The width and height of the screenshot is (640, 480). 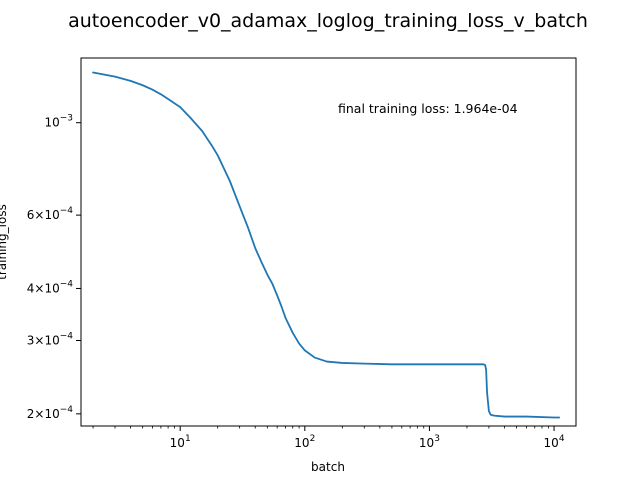 I want to click on x-tick-label: 10², so click(x=304, y=442).